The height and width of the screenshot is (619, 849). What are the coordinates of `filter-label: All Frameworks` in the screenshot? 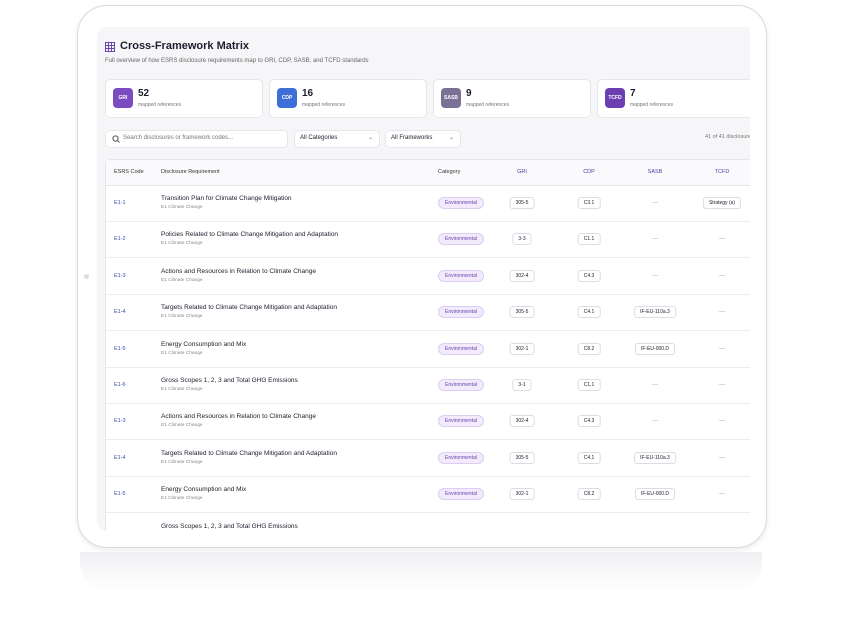 It's located at (412, 138).